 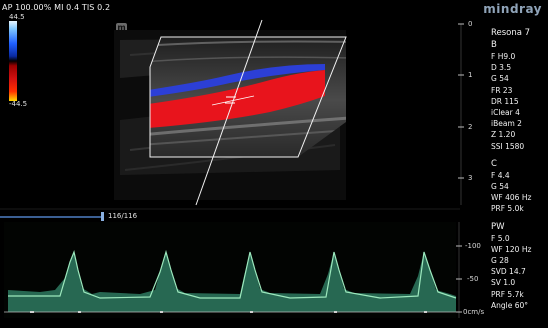 I want to click on cine-handle, so click(x=102, y=216).